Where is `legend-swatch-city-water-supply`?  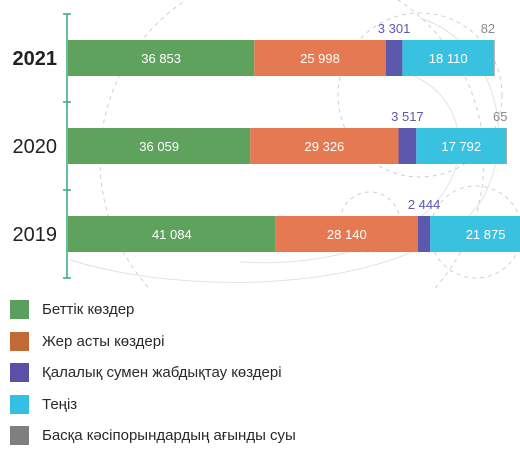 legend-swatch-city-water-supply is located at coordinates (19, 372).